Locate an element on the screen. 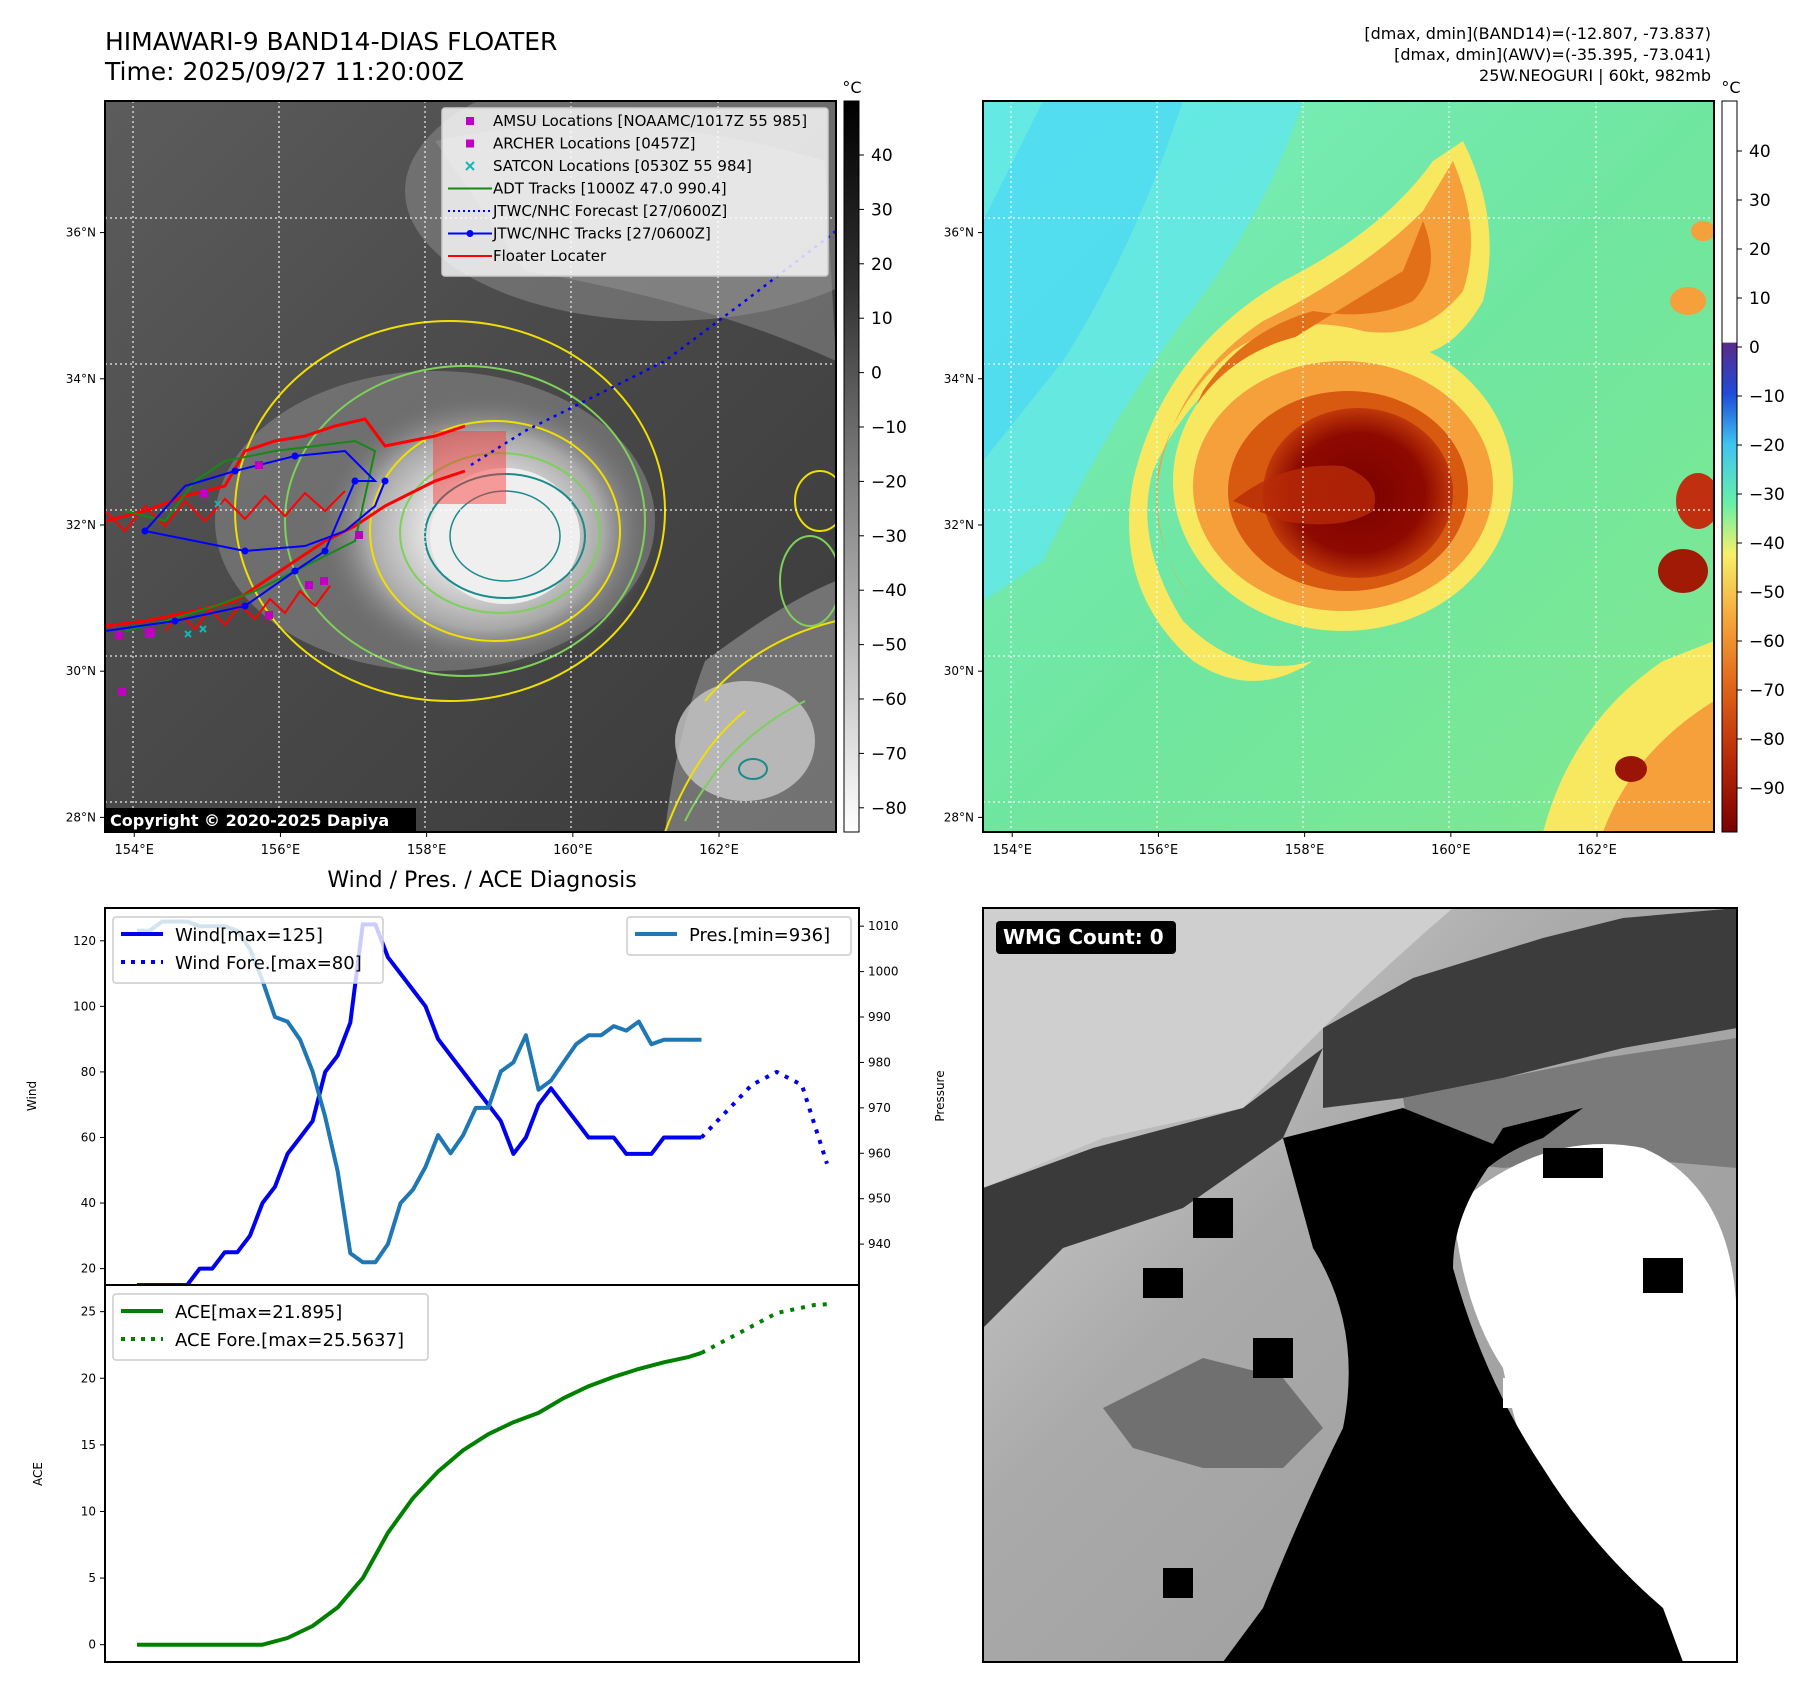 Image resolution: width=1797 pixels, height=1690 pixels. map-legend-entry: ADT Tracks [1000Z 47.0 990.4] is located at coordinates (587, 189).